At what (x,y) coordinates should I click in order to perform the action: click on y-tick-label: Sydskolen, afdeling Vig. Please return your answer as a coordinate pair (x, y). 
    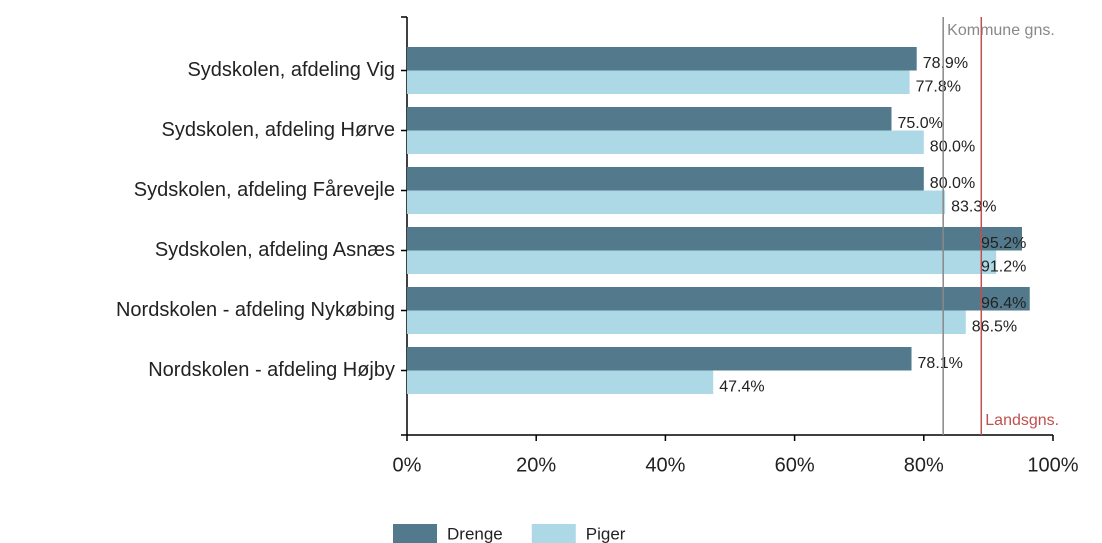
    Looking at the image, I should click on (291, 70).